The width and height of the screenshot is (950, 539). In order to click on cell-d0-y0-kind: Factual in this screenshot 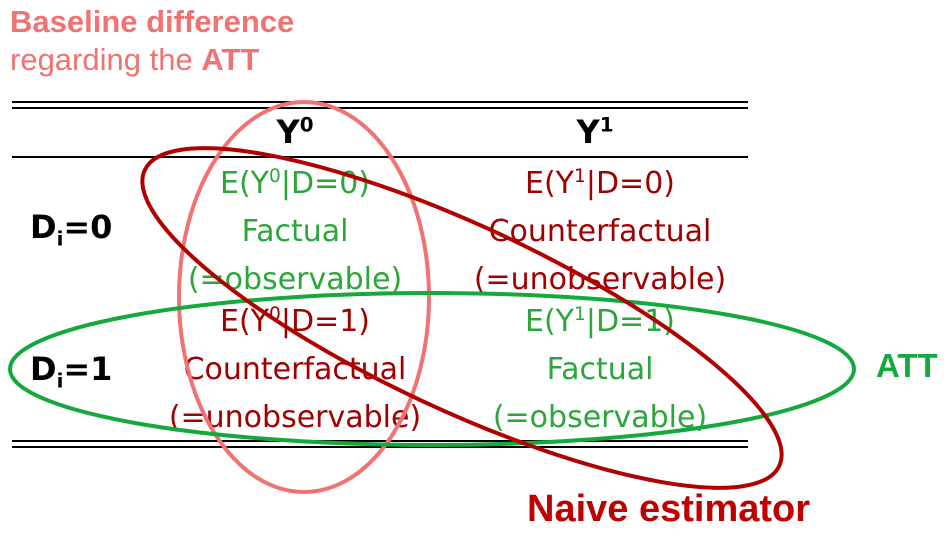, I will do `click(295, 231)`.